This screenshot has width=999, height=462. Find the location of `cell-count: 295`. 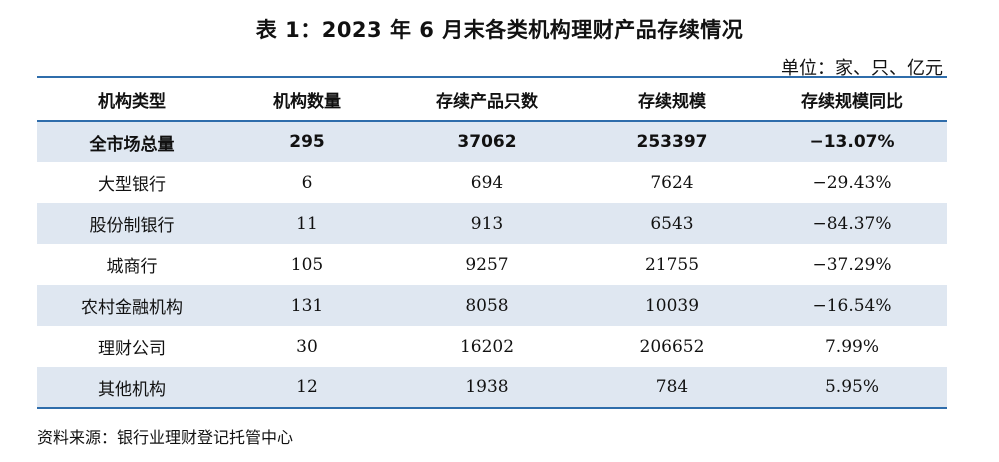

cell-count: 295 is located at coordinates (307, 142).